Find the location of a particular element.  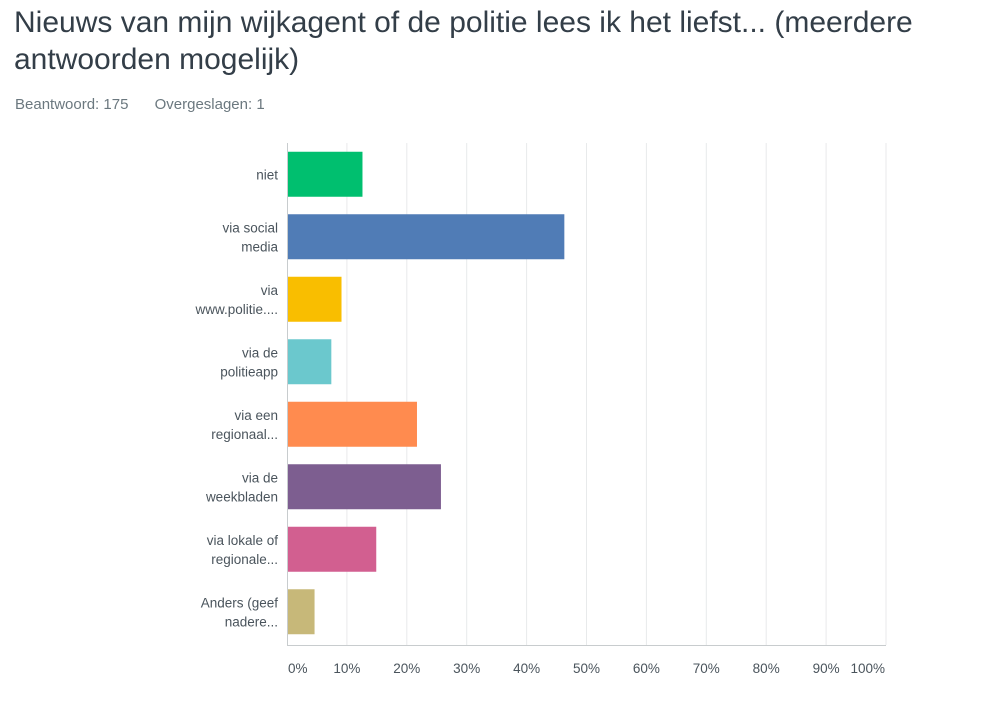

x-tick-label: 20% is located at coordinates (406, 668).